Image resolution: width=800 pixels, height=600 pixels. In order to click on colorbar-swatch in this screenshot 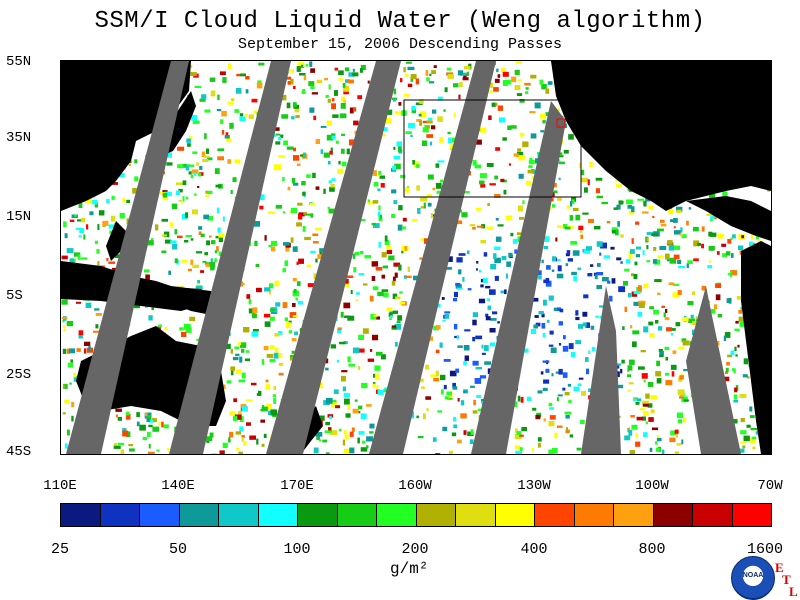, I will do `click(278, 515)`.